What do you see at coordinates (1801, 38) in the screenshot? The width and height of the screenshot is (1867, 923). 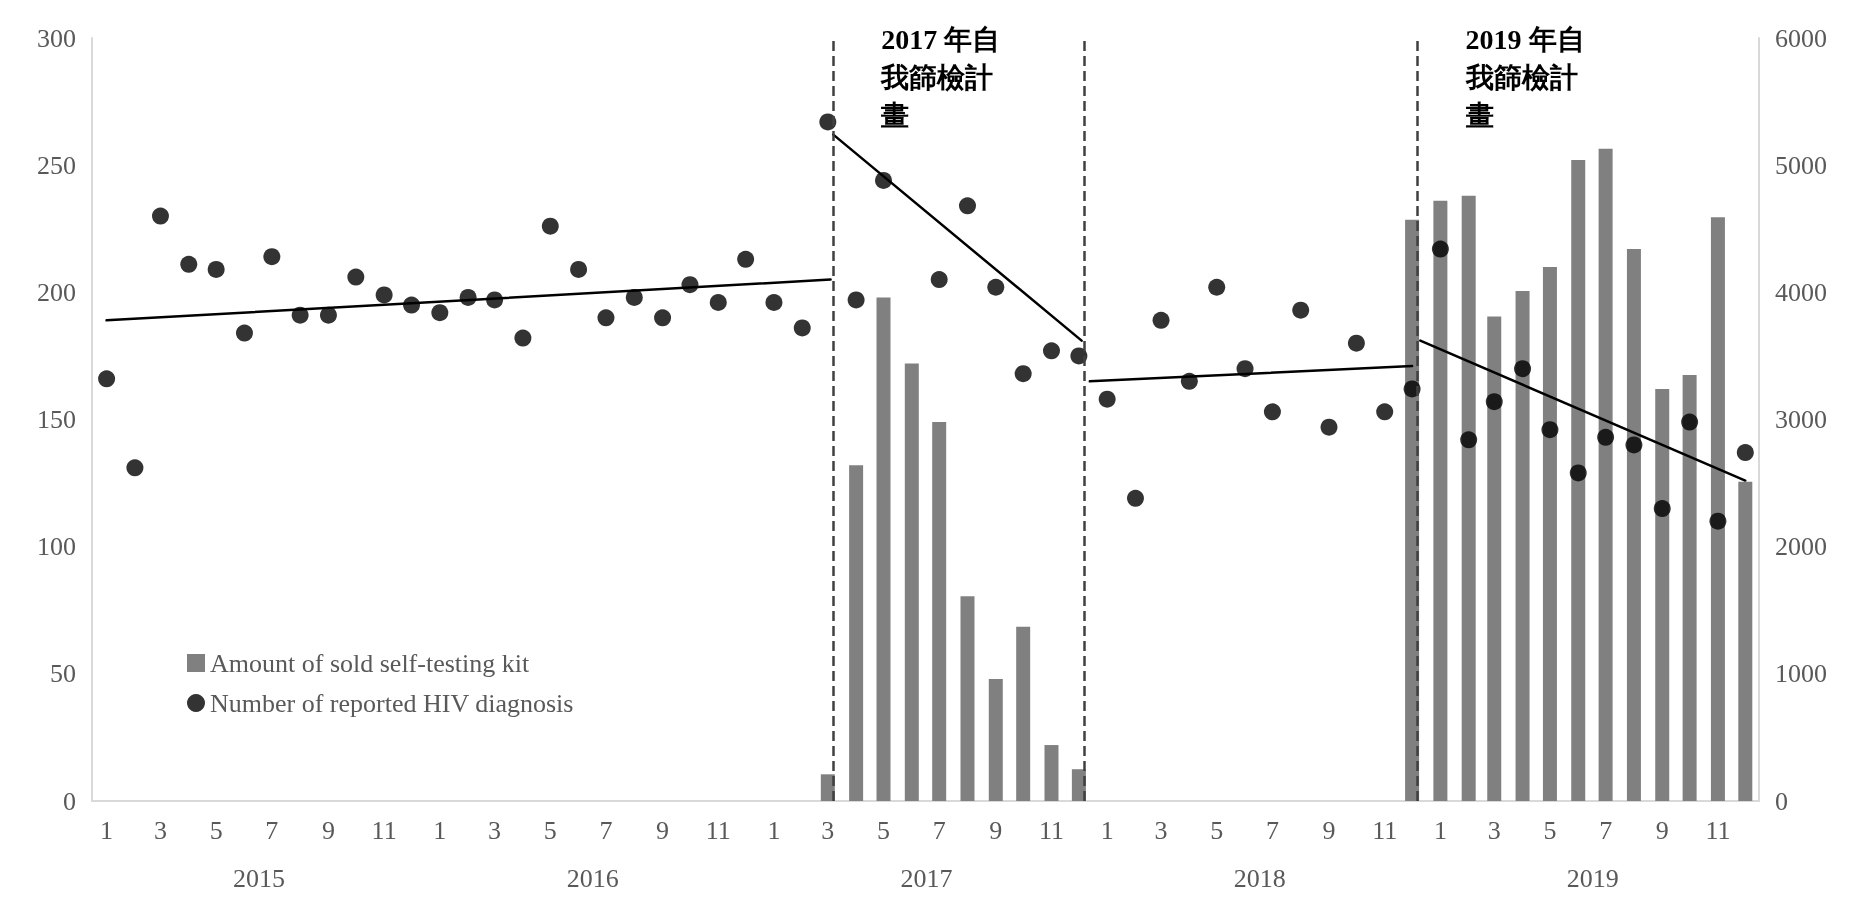 I see `y2-tick-label: 6000` at bounding box center [1801, 38].